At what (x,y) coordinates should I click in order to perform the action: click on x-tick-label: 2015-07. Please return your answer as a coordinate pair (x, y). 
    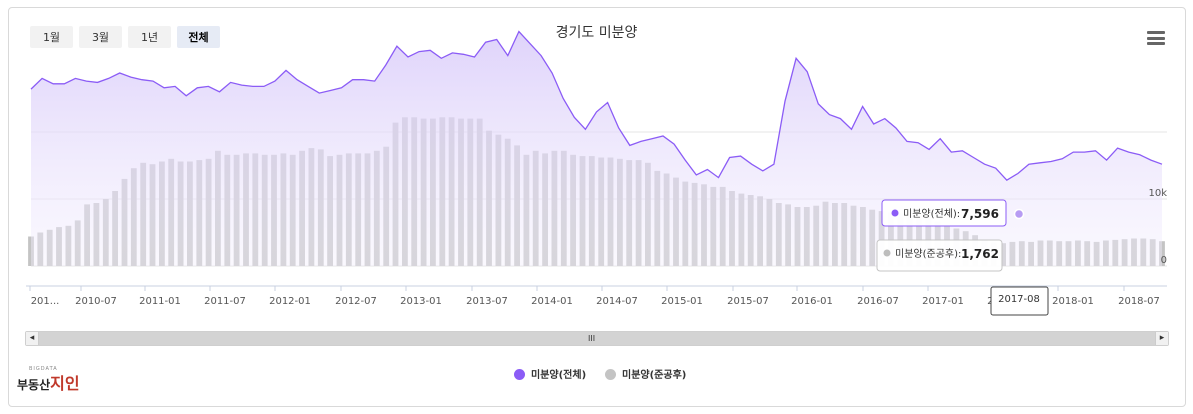
    Looking at the image, I should click on (748, 301).